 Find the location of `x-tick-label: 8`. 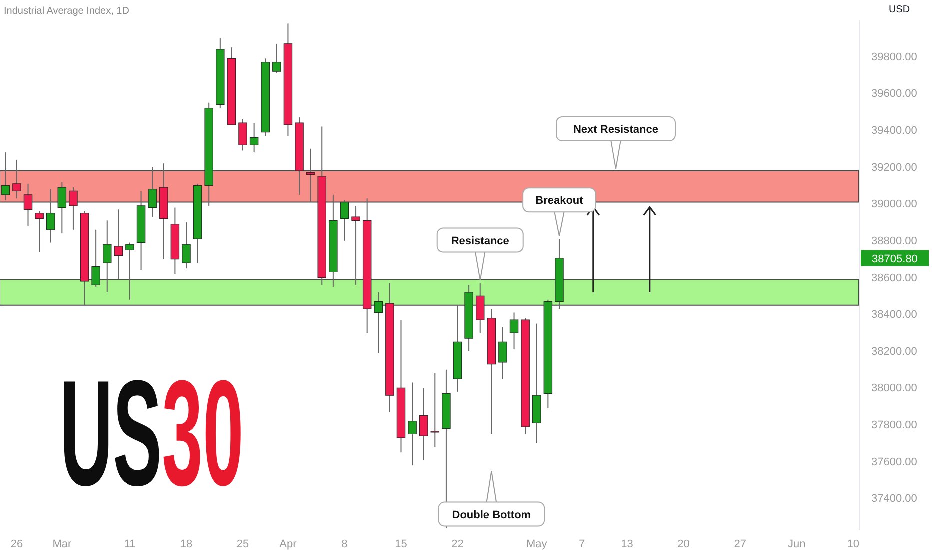

x-tick-label: 8 is located at coordinates (345, 544).